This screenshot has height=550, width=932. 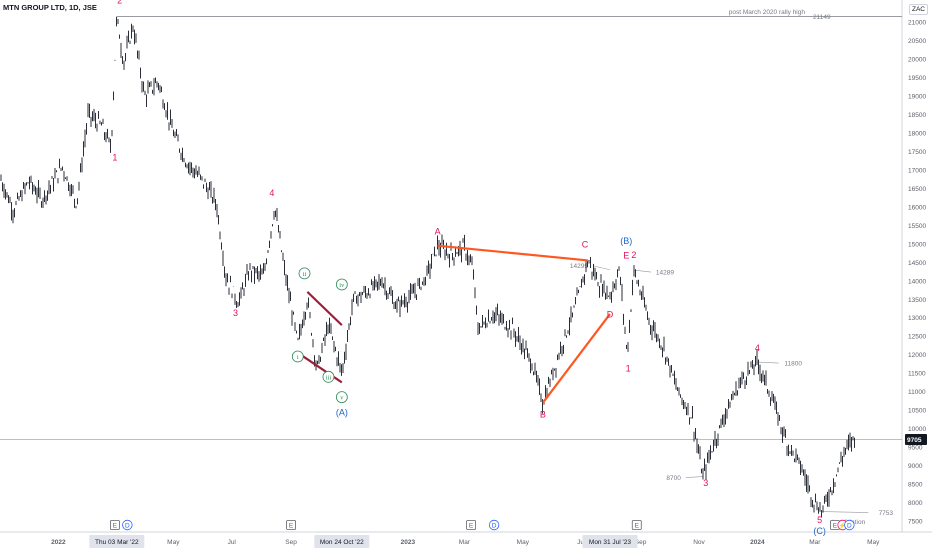 What do you see at coordinates (610, 315) in the screenshot?
I see `wave-label: D` at bounding box center [610, 315].